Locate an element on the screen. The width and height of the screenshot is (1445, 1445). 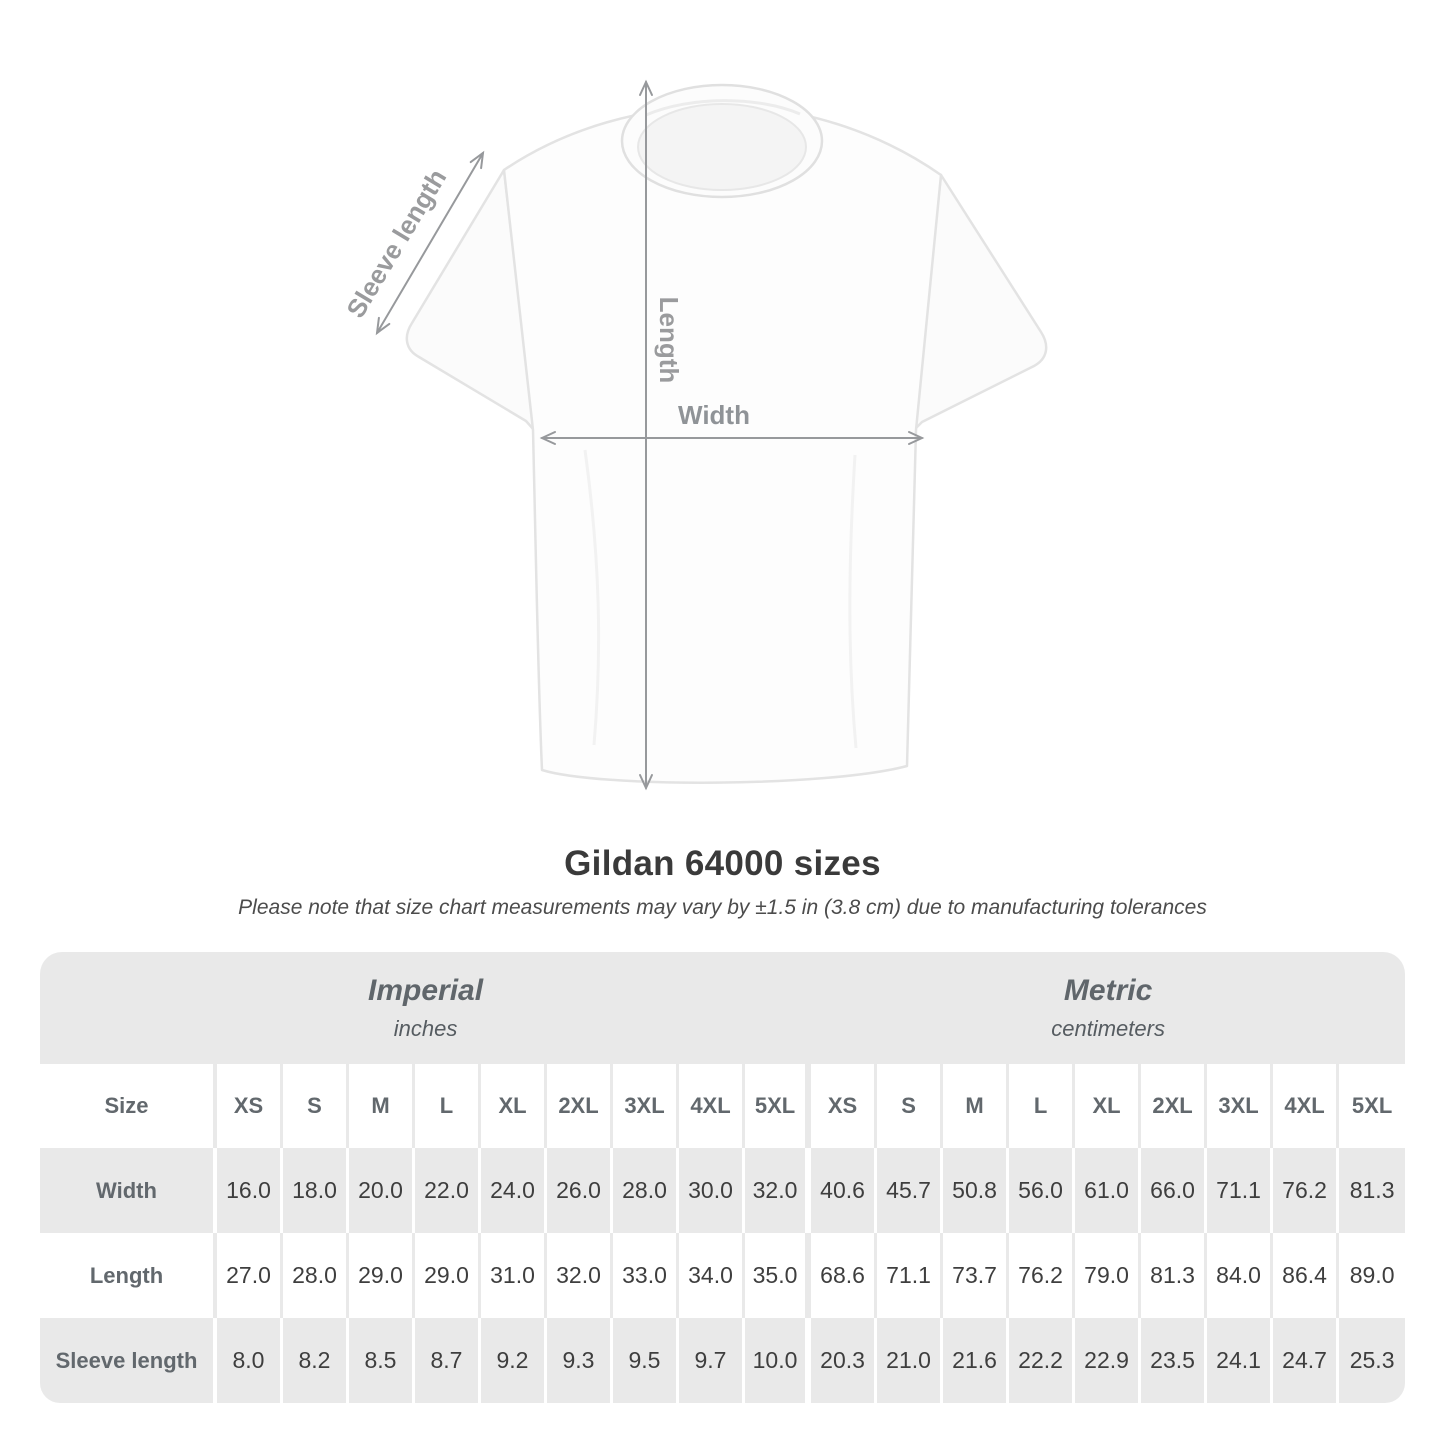
table-cell: 18.0 is located at coordinates (316, 1190).